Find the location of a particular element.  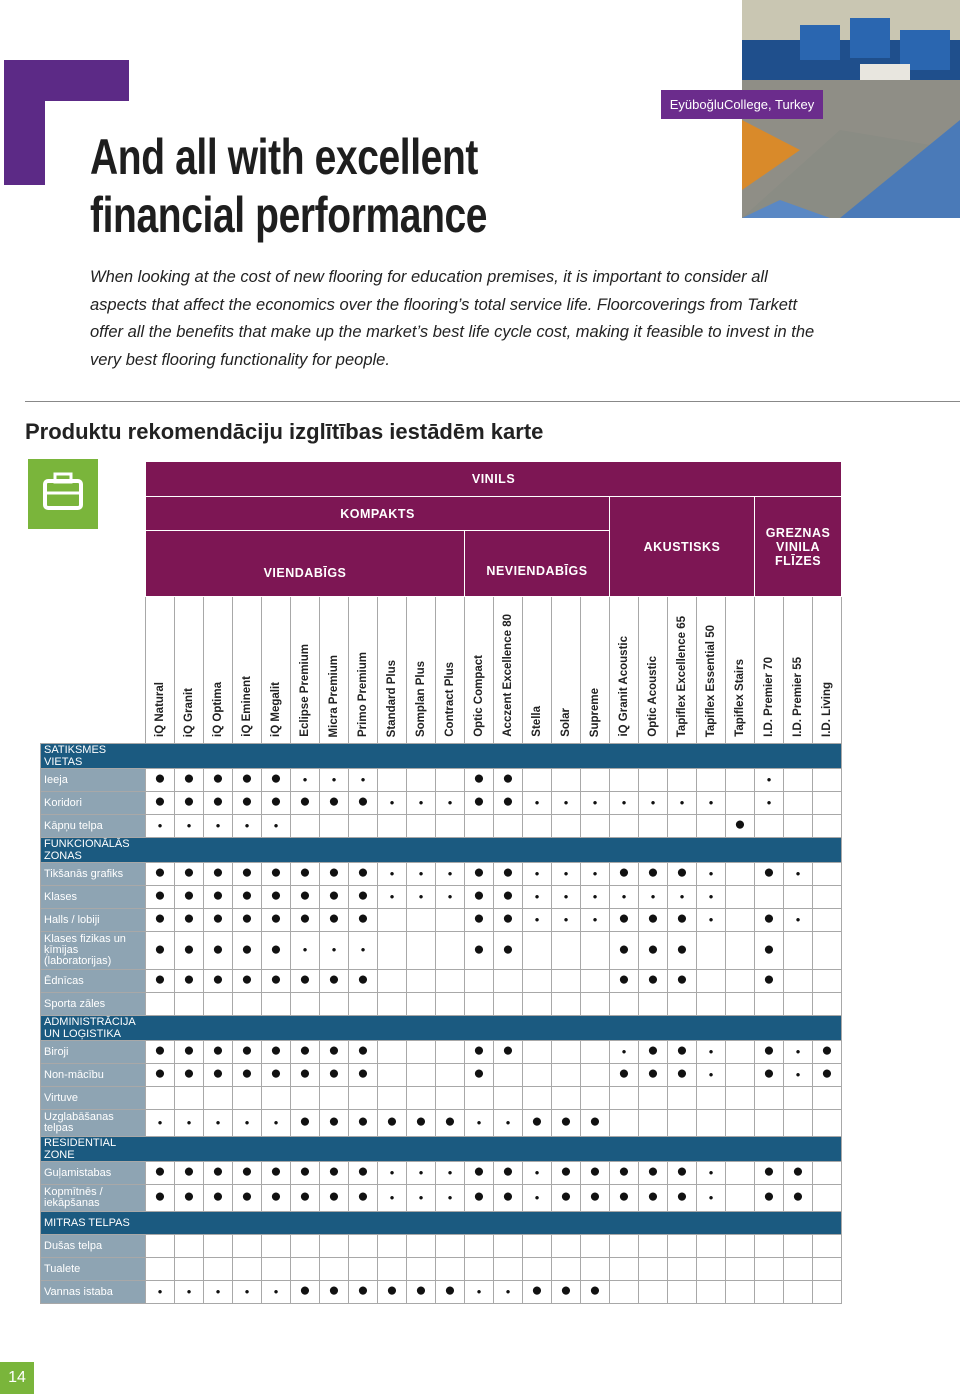

row-label: Kopmītnēs / iekāpšanas is located at coordinates (93, 1198).